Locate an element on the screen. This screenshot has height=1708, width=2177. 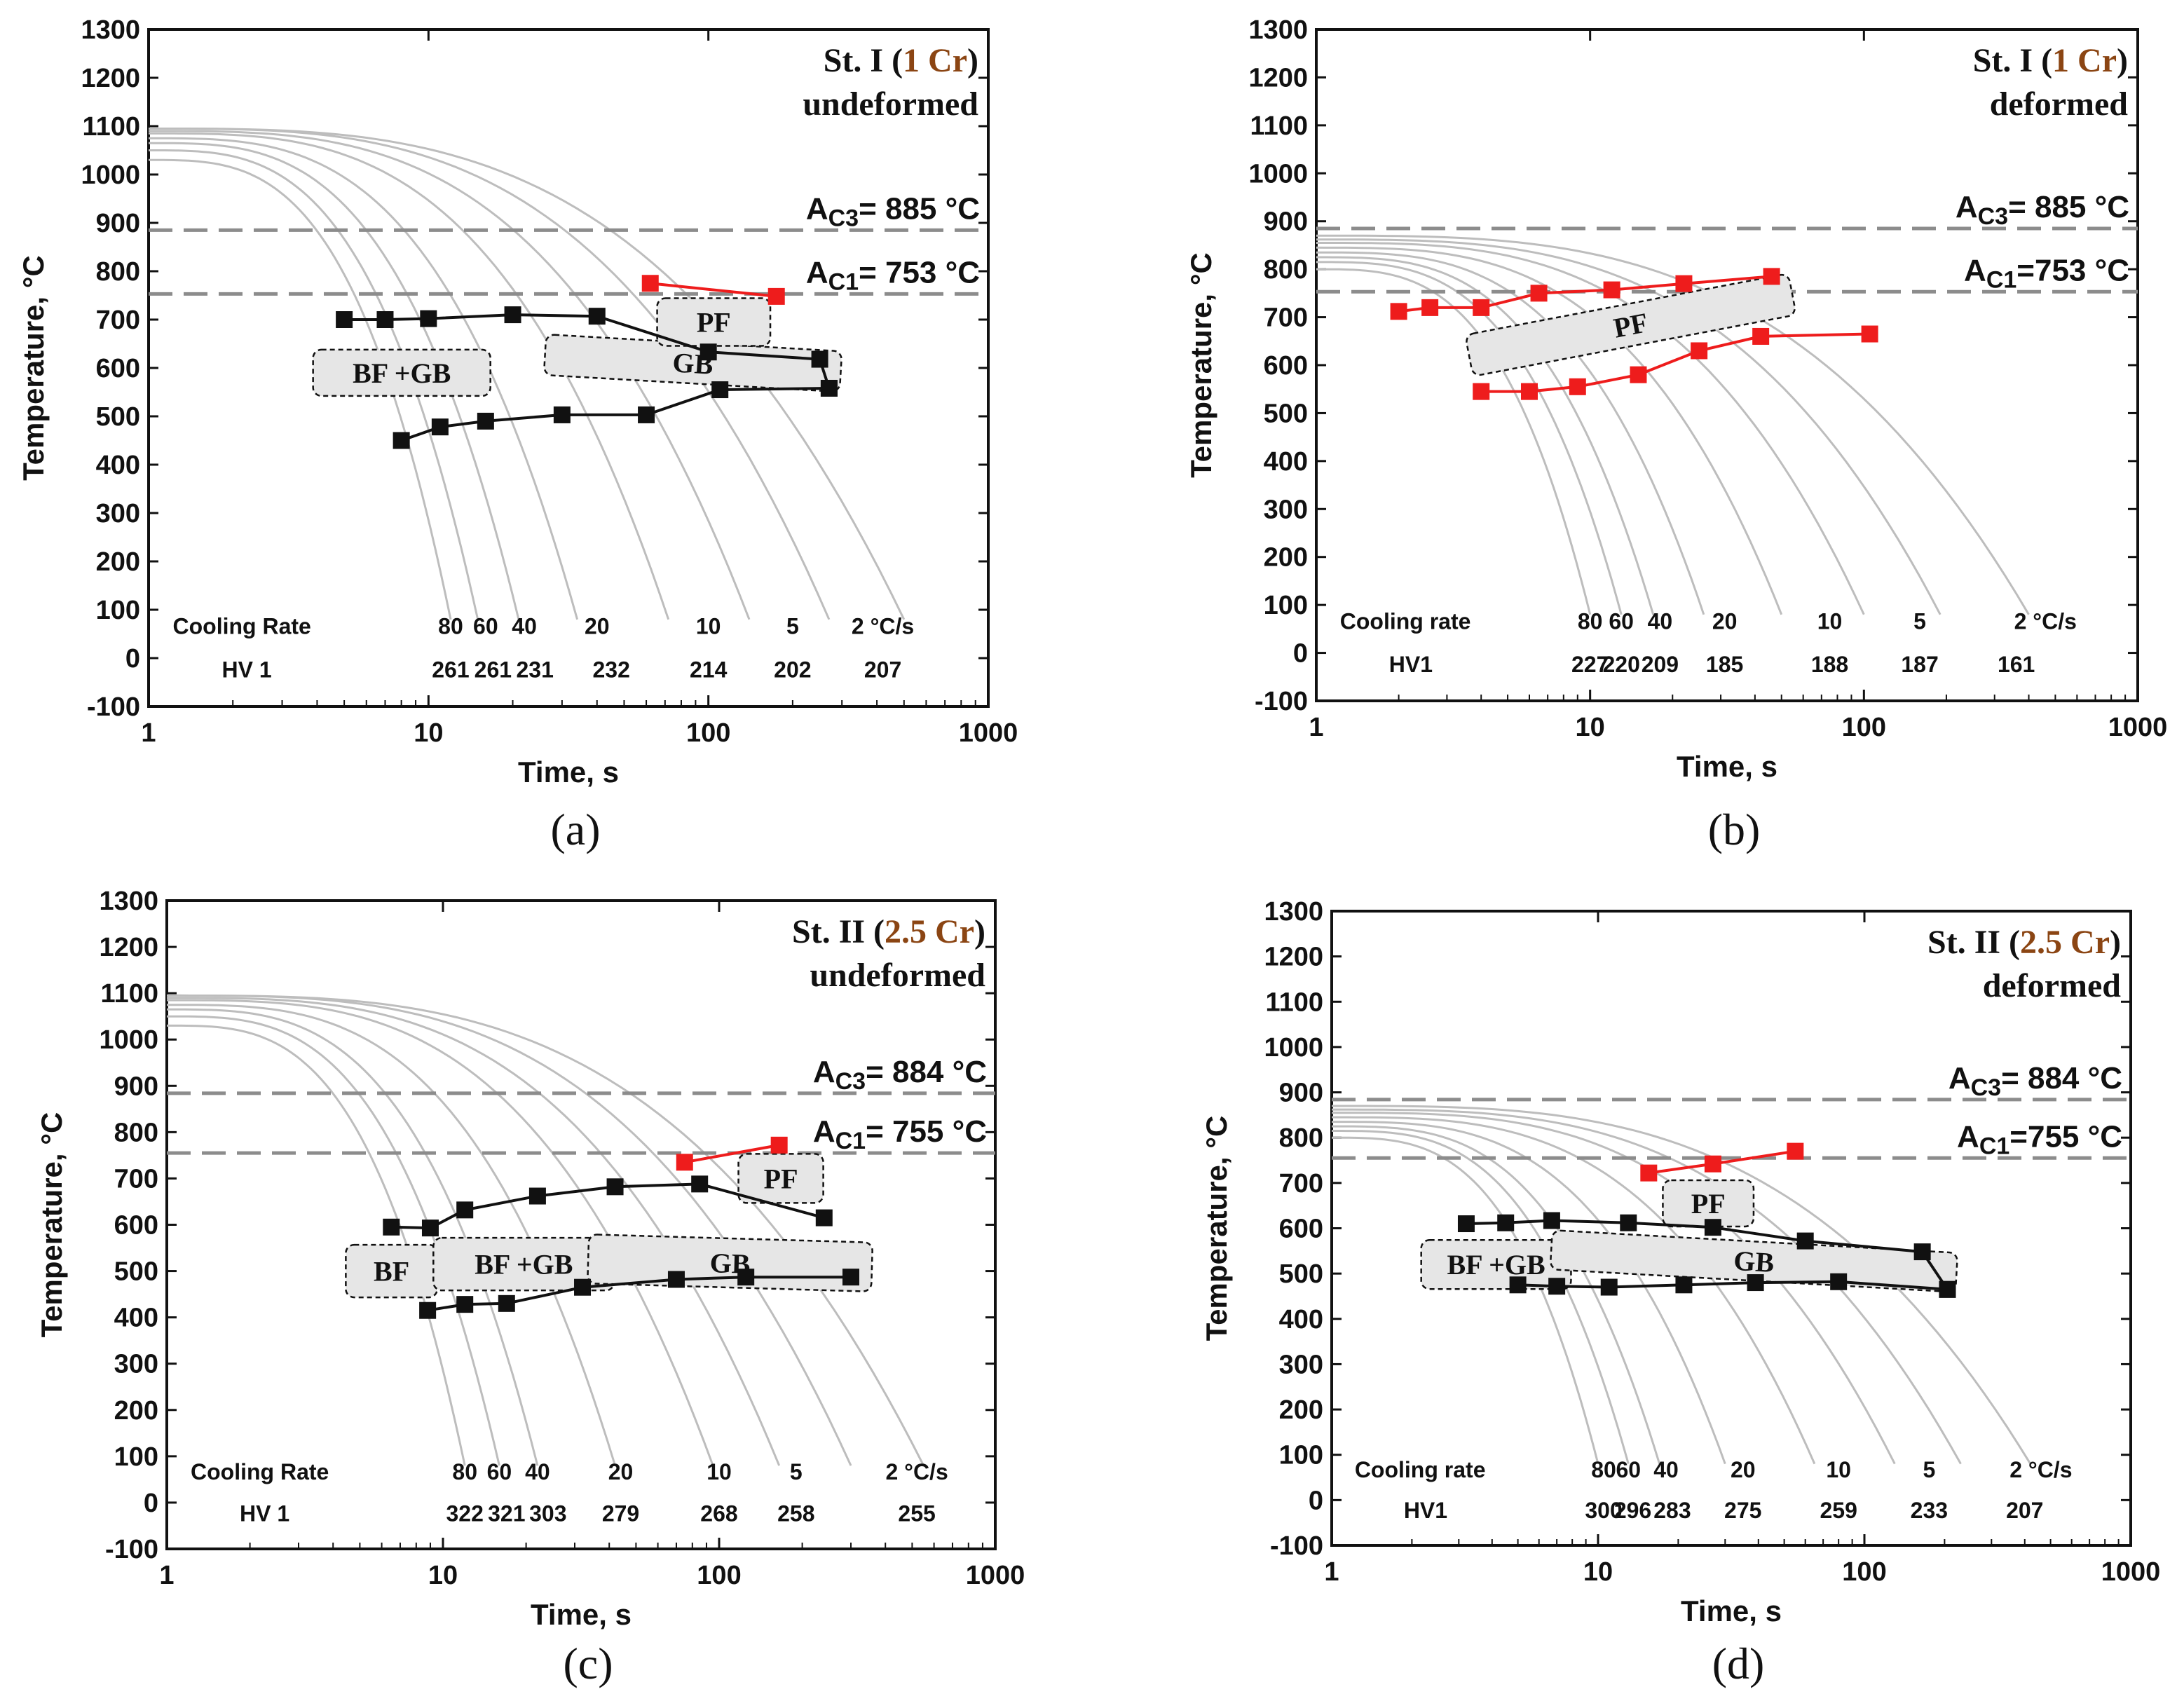
region-box-bfgb: BF +GB is located at coordinates (402, 372).